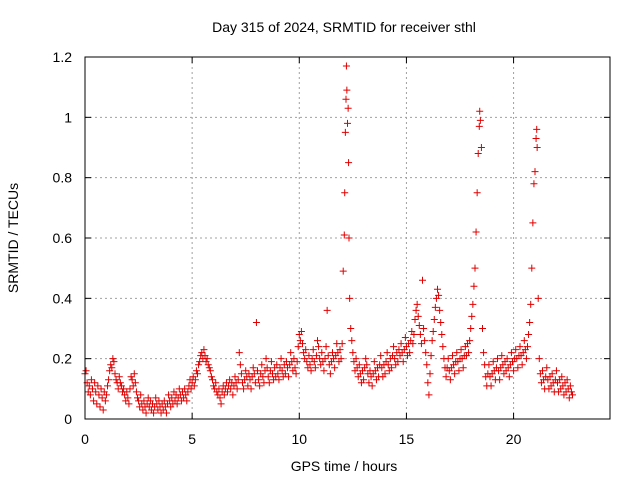 Image resolution: width=640 pixels, height=480 pixels. What do you see at coordinates (407, 439) in the screenshot?
I see `x-tick-label: 15` at bounding box center [407, 439].